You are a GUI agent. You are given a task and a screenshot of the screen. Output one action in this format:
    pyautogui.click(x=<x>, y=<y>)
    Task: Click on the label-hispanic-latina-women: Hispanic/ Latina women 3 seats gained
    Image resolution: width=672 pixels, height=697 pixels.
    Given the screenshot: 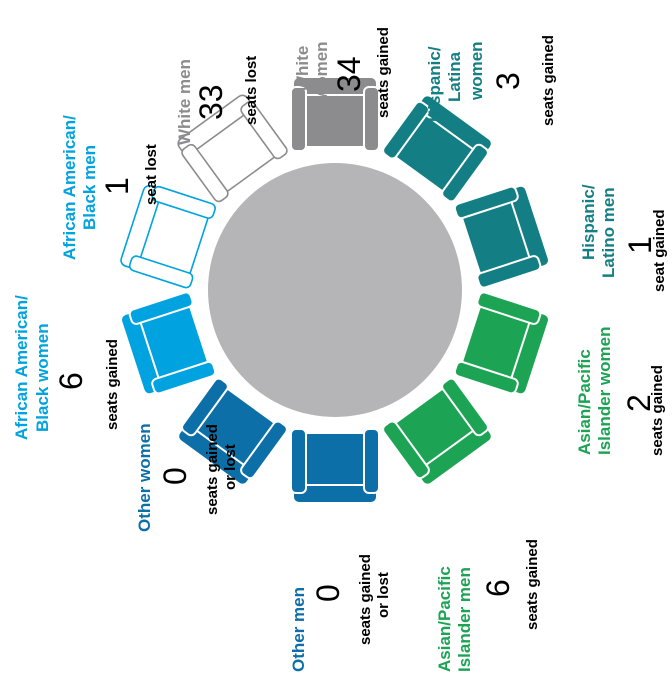 What is the action you would take?
    pyautogui.click(x=491, y=80)
    